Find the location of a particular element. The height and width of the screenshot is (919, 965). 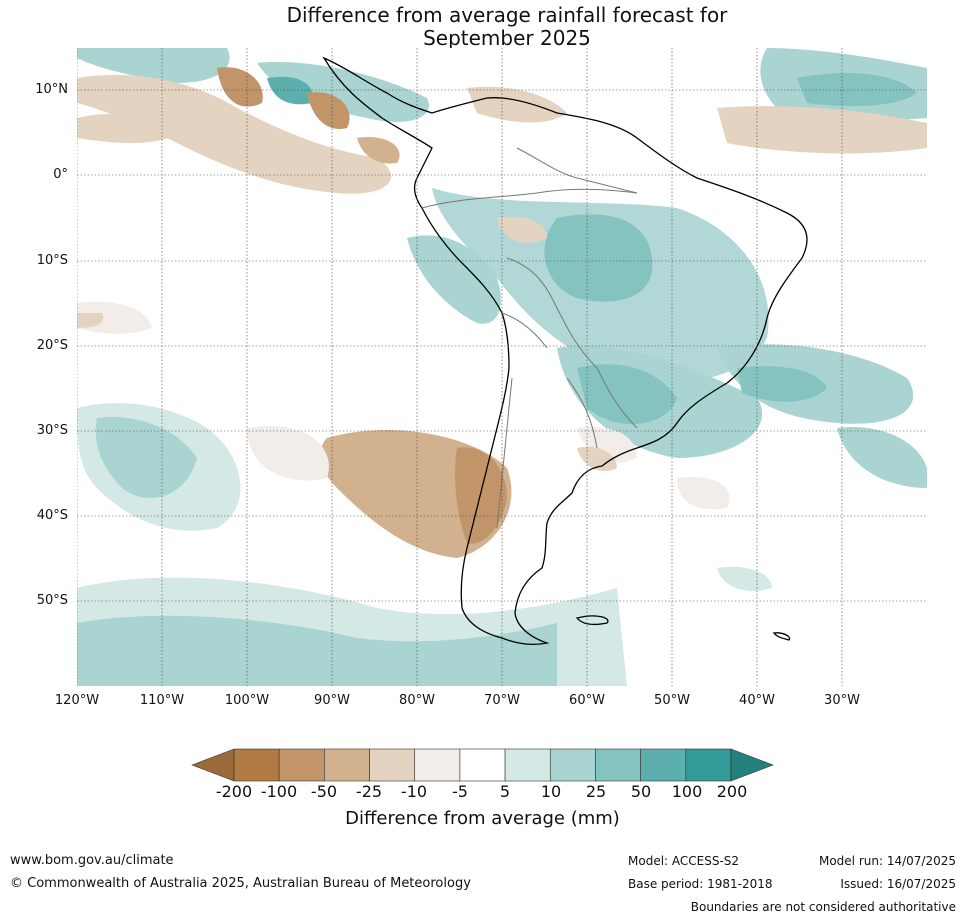

lat-label-50s: 50°S is located at coordinates (52, 600).